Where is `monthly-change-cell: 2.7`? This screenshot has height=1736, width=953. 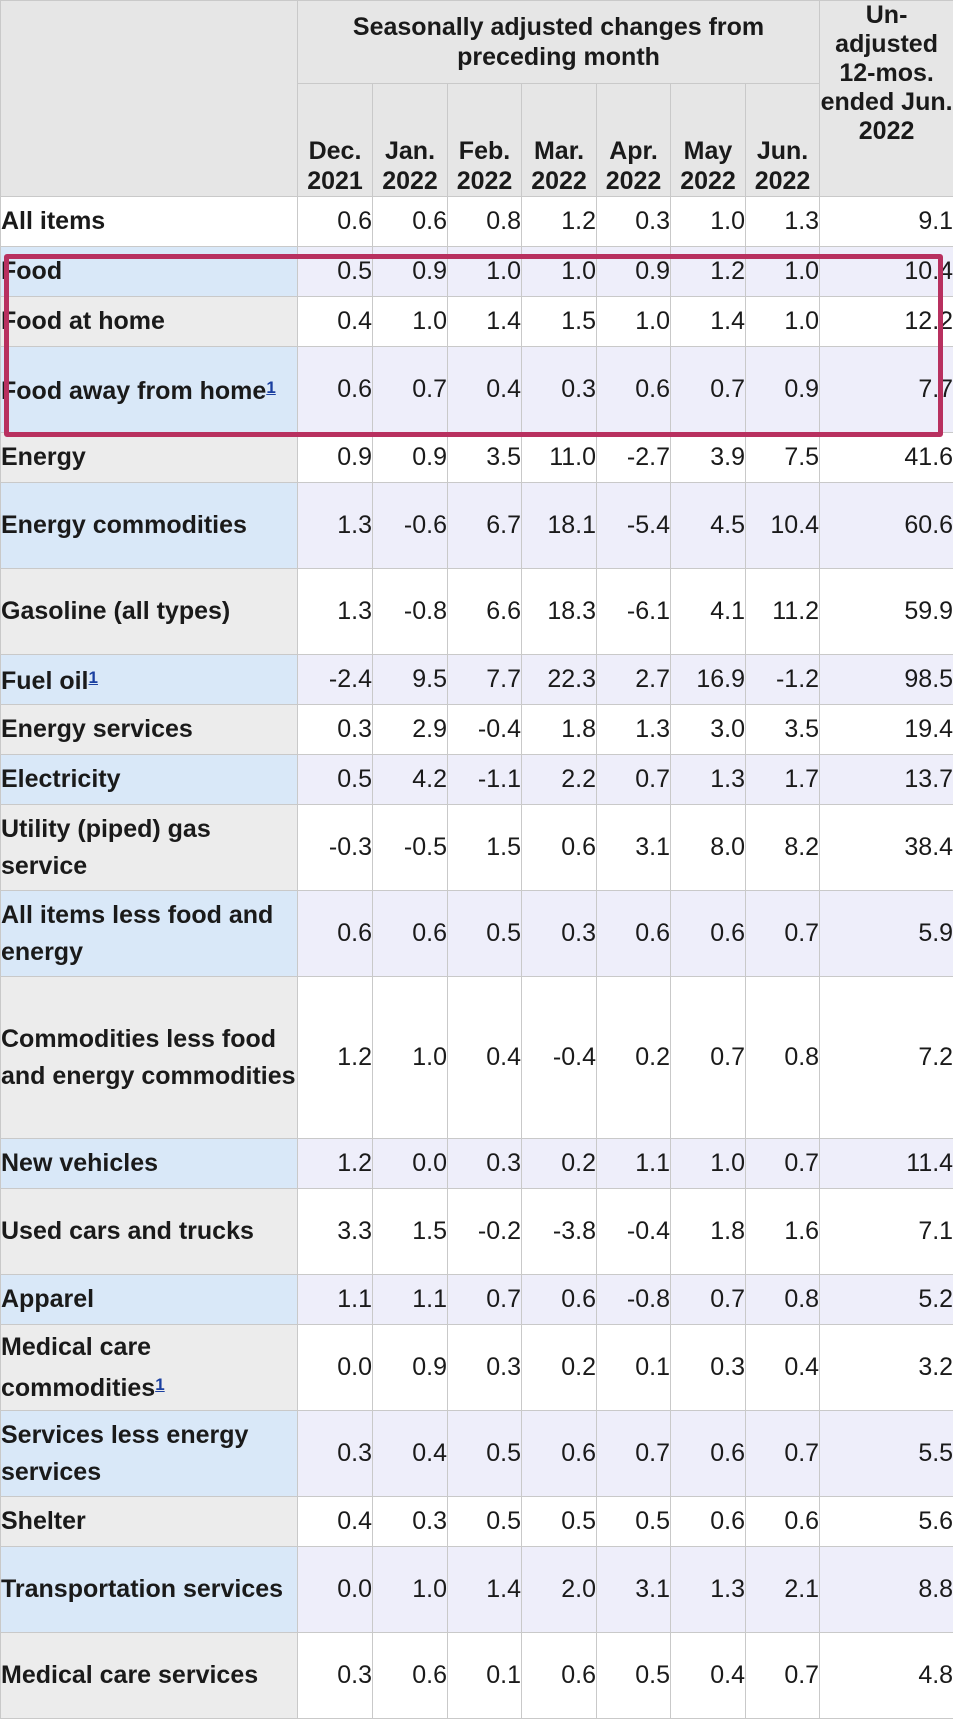
monthly-change-cell: 2.7 is located at coordinates (633, 679).